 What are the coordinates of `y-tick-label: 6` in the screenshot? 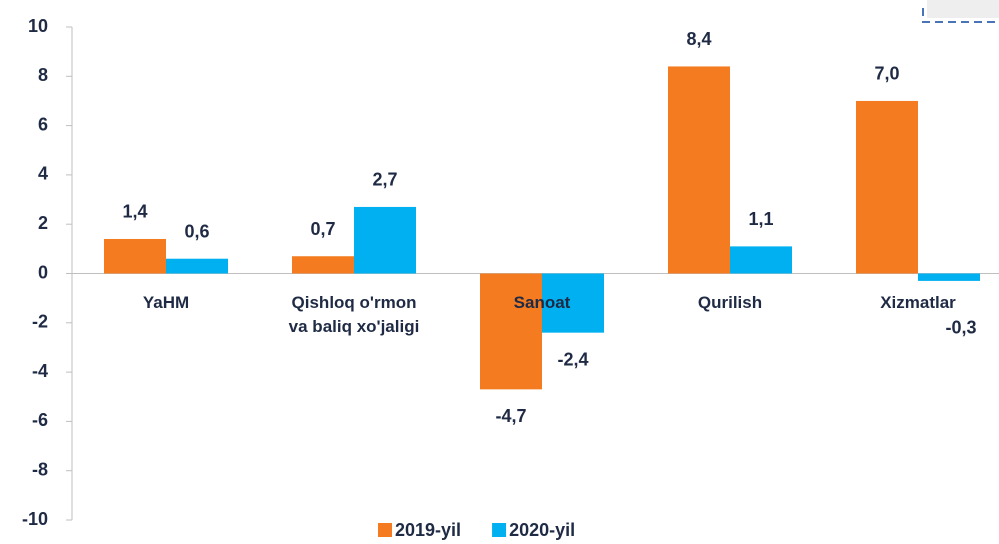 It's located at (43, 124).